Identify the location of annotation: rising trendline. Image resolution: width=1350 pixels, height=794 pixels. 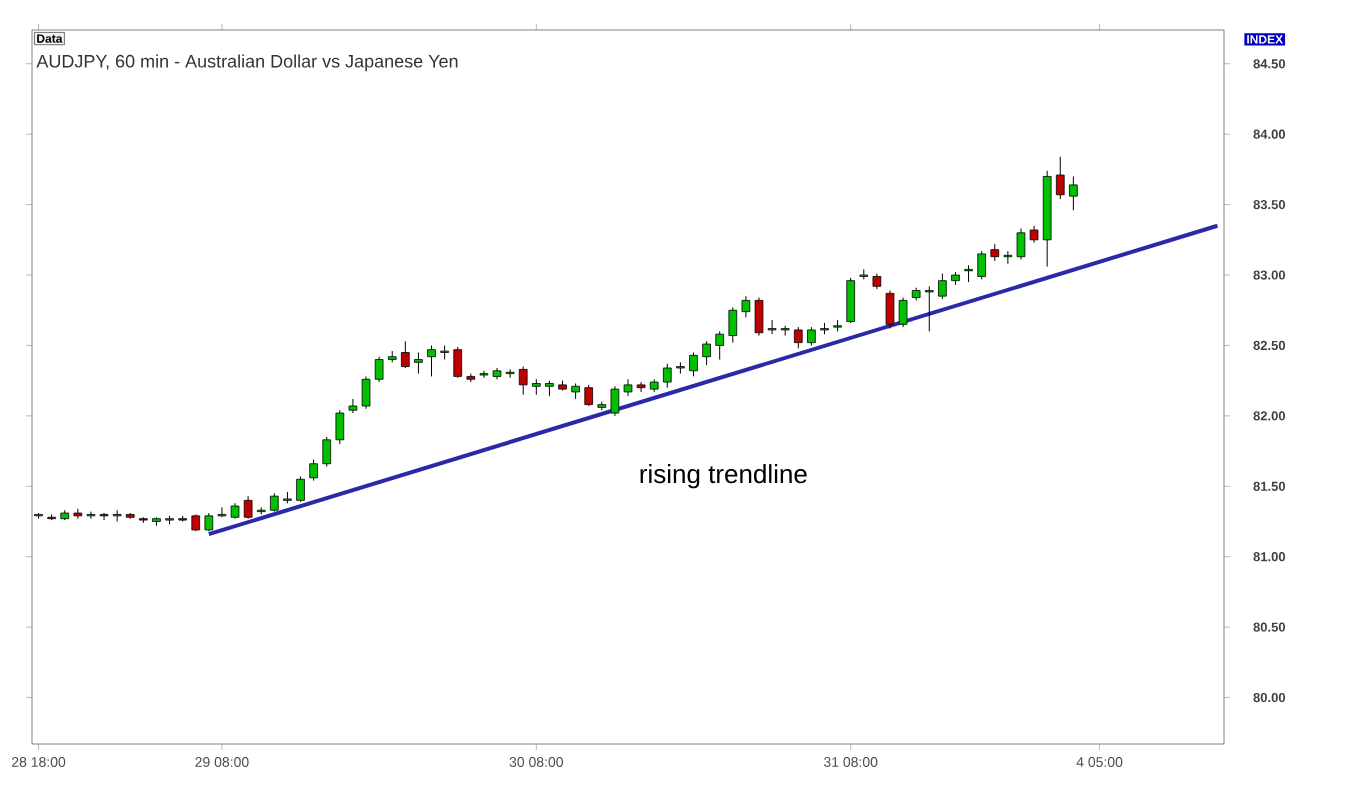
(723, 476).